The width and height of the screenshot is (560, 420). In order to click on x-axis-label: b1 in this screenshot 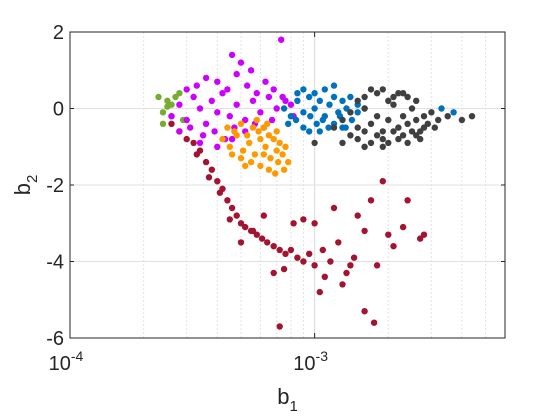, I will do `click(287, 399)`.